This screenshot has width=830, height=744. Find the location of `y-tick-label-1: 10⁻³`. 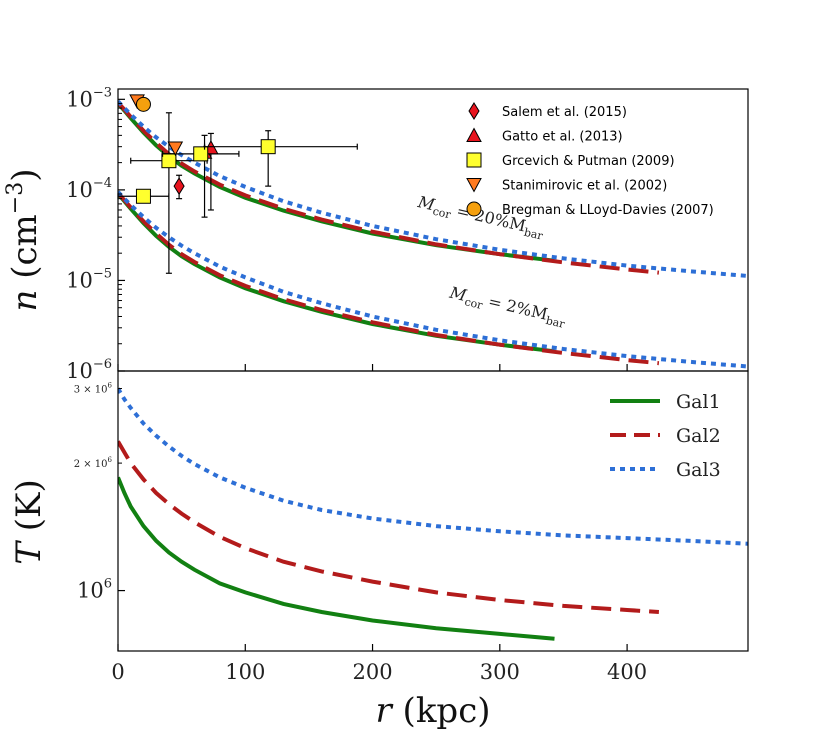

y-tick-label-1: 10⁻³ is located at coordinates (89, 98).